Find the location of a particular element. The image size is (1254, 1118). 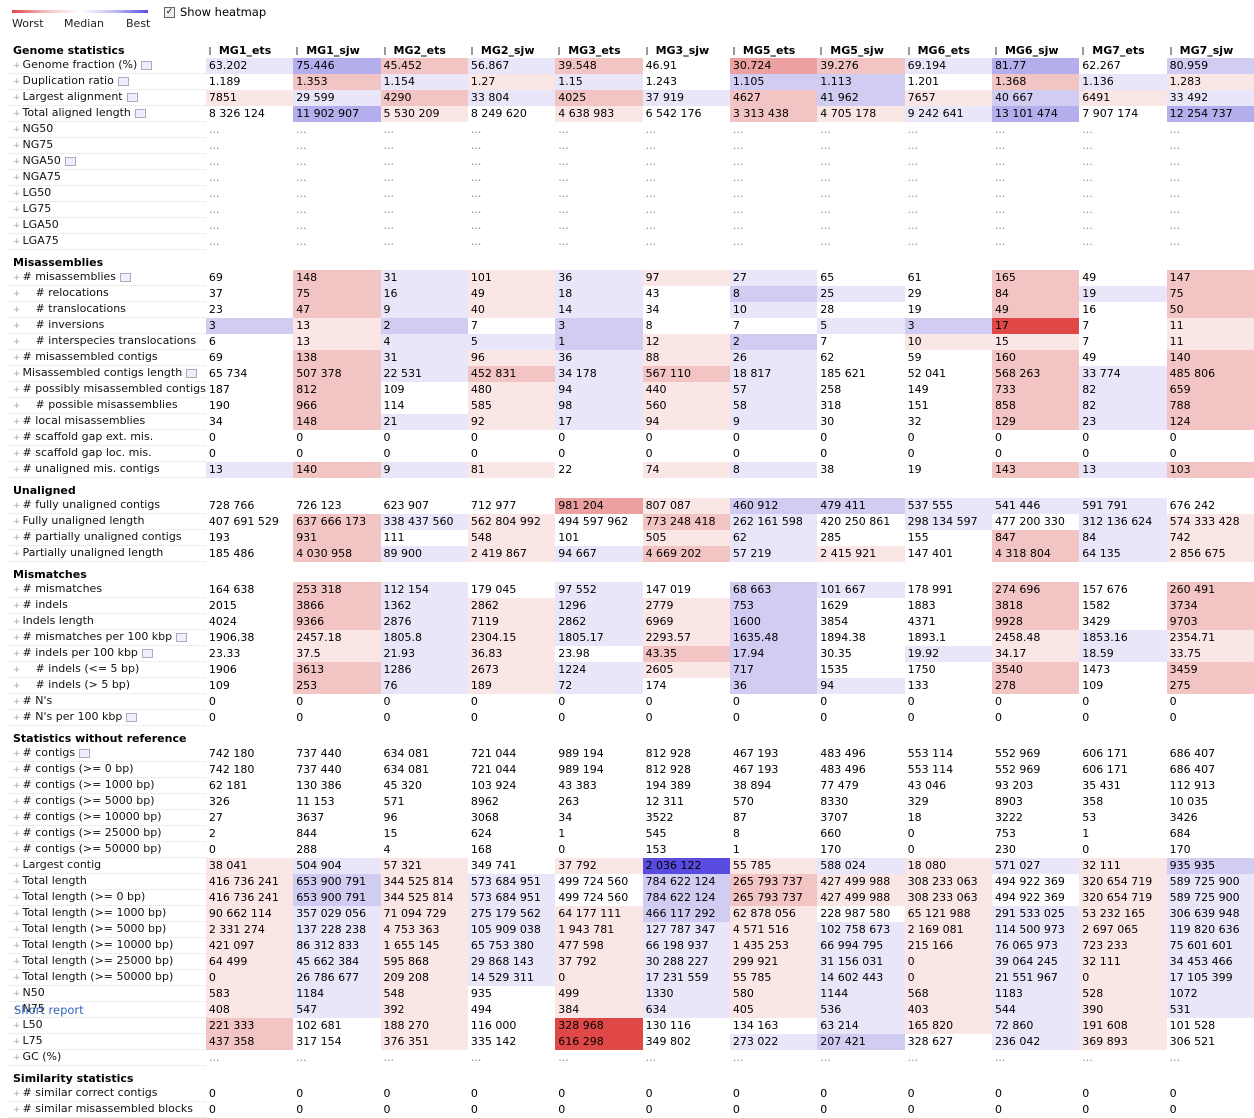

metric-name: + Indels length is located at coordinates (108, 621).